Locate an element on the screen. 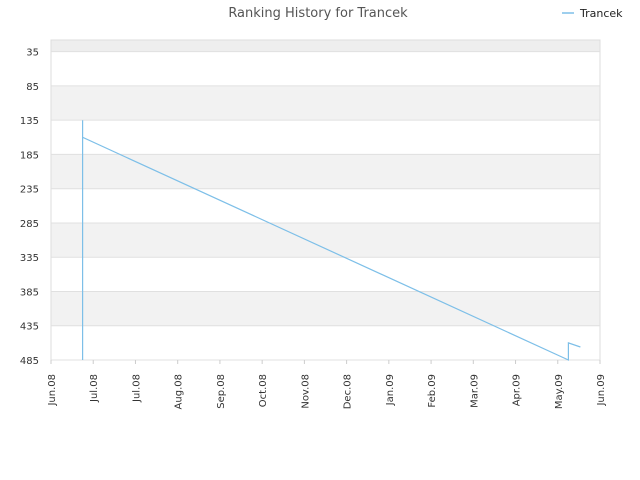 Image resolution: width=640 pixels, height=480 pixels. y-tick-label: 135 is located at coordinates (29, 121).